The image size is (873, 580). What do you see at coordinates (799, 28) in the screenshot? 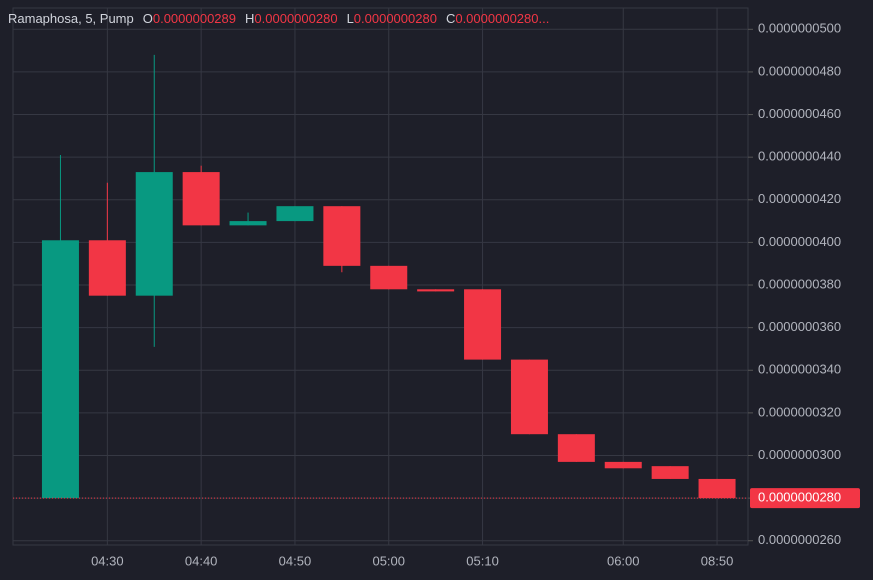
I see `y-tick-label: 0.0000000500` at bounding box center [799, 28].